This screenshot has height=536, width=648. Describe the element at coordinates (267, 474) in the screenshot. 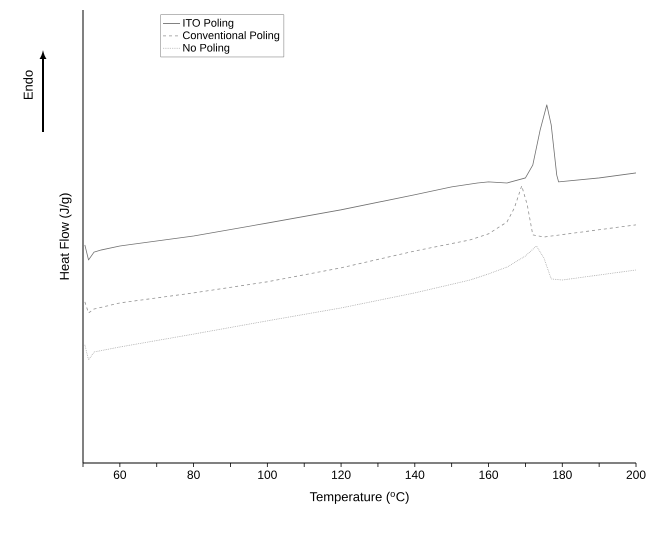

I see `x-tick-label: 100` at that location.